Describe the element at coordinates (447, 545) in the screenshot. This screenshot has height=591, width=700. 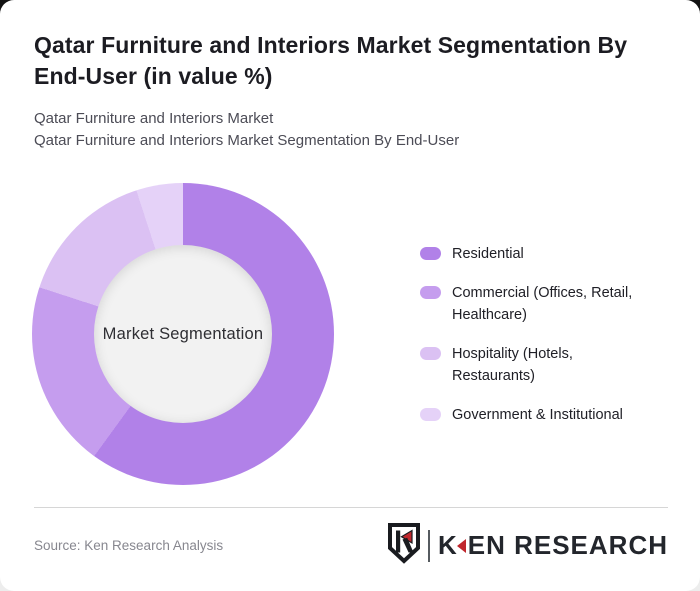
I see `wordmark-letter-k: K` at that location.